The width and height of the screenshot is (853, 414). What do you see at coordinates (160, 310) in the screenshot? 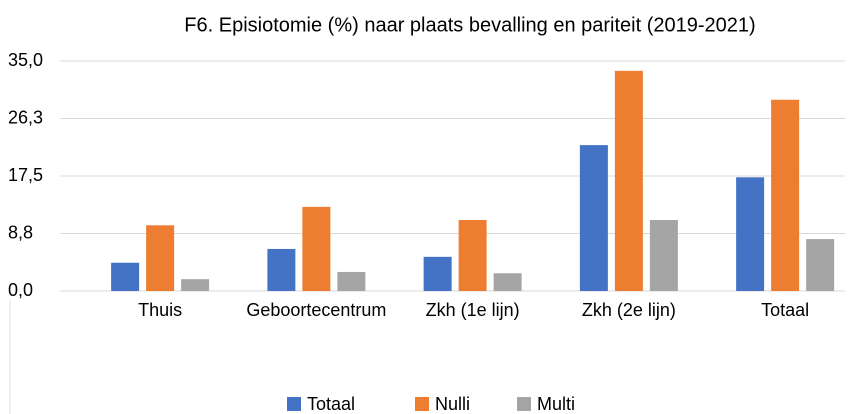
I see `x-tick-label: Thuis` at bounding box center [160, 310].